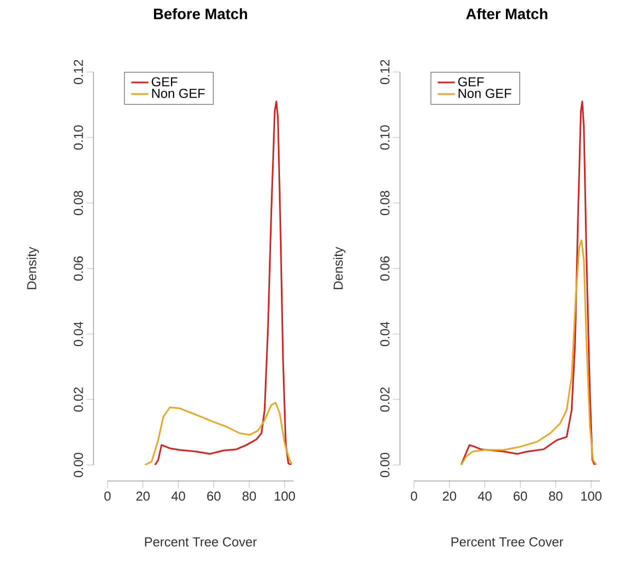 The width and height of the screenshot is (641, 573). Describe the element at coordinates (201, 14) in the screenshot. I see `chart-title: Before Match` at that location.